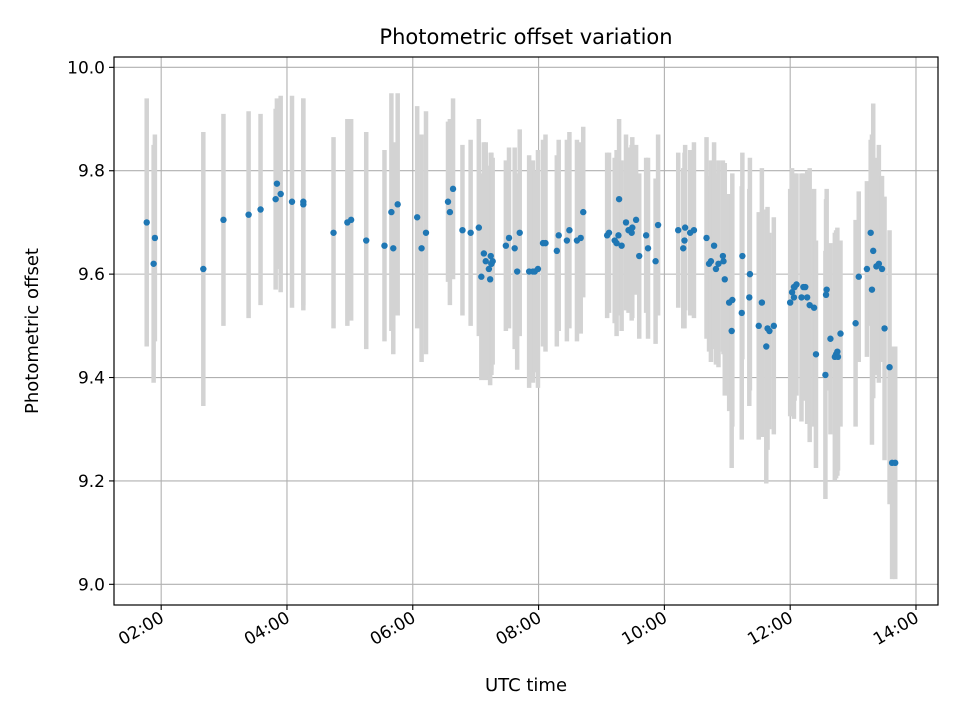 Image resolution: width=960 pixels, height=720 pixels. What do you see at coordinates (91, 379) in the screenshot?
I see `y-tick-label: 9.4` at bounding box center [91, 379].